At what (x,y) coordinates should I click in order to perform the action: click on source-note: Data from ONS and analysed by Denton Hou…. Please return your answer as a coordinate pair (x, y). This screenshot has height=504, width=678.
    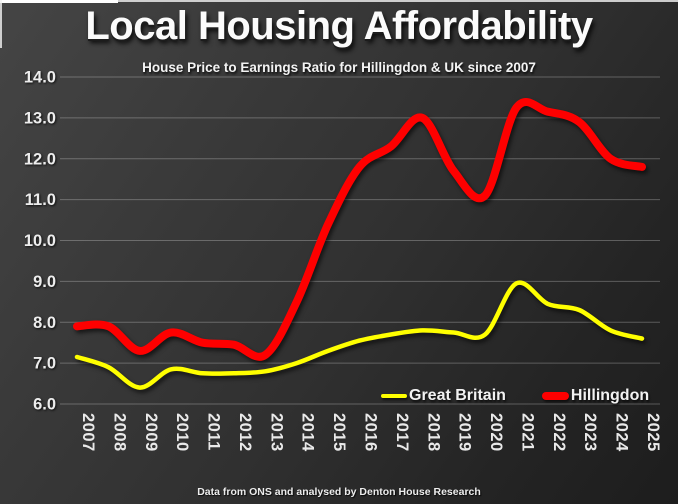
    Looking at the image, I should click on (339, 492).